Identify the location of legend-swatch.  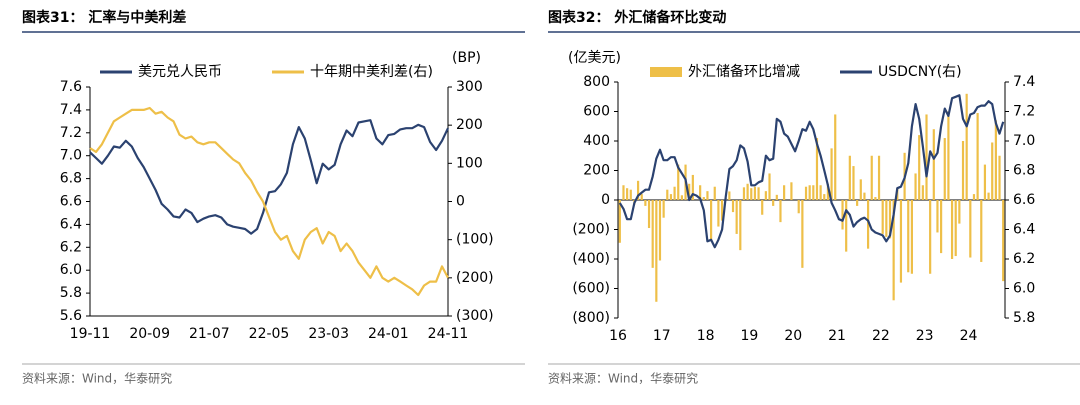
(666, 72).